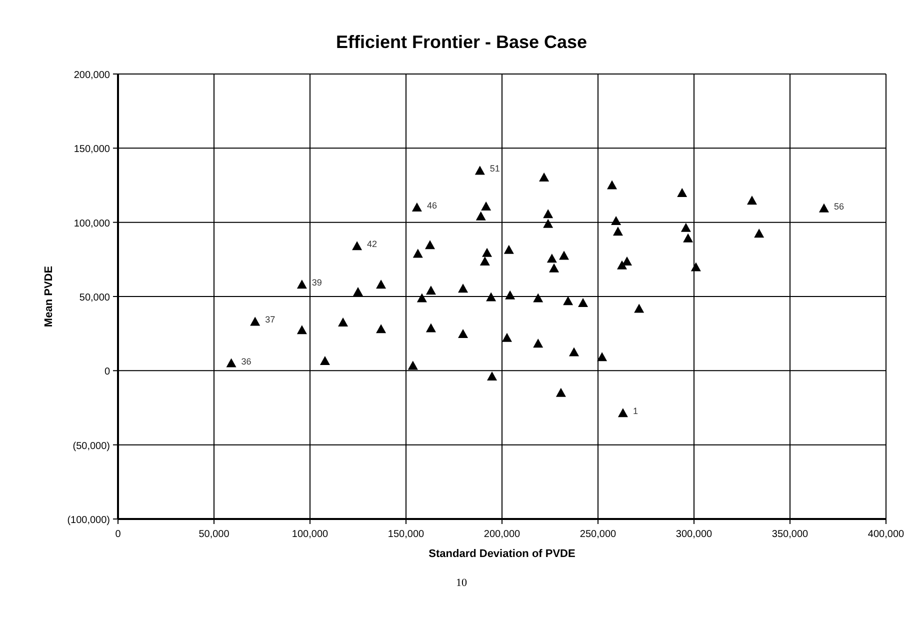 The width and height of the screenshot is (907, 624). Describe the element at coordinates (94, 298) in the screenshot. I see `y-tick-label: 50,000` at that location.